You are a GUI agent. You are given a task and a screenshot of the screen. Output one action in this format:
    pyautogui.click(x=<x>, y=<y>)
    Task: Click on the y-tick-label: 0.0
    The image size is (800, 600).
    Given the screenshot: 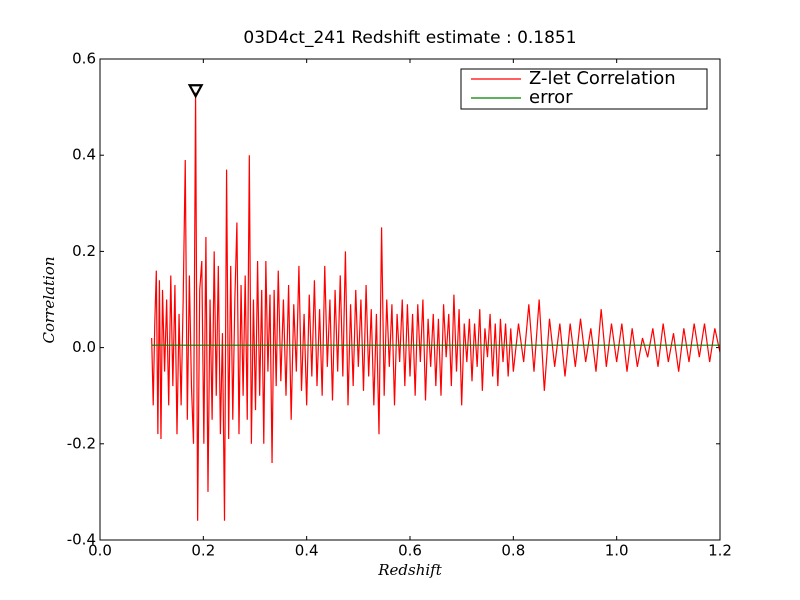 What is the action you would take?
    pyautogui.click(x=84, y=347)
    